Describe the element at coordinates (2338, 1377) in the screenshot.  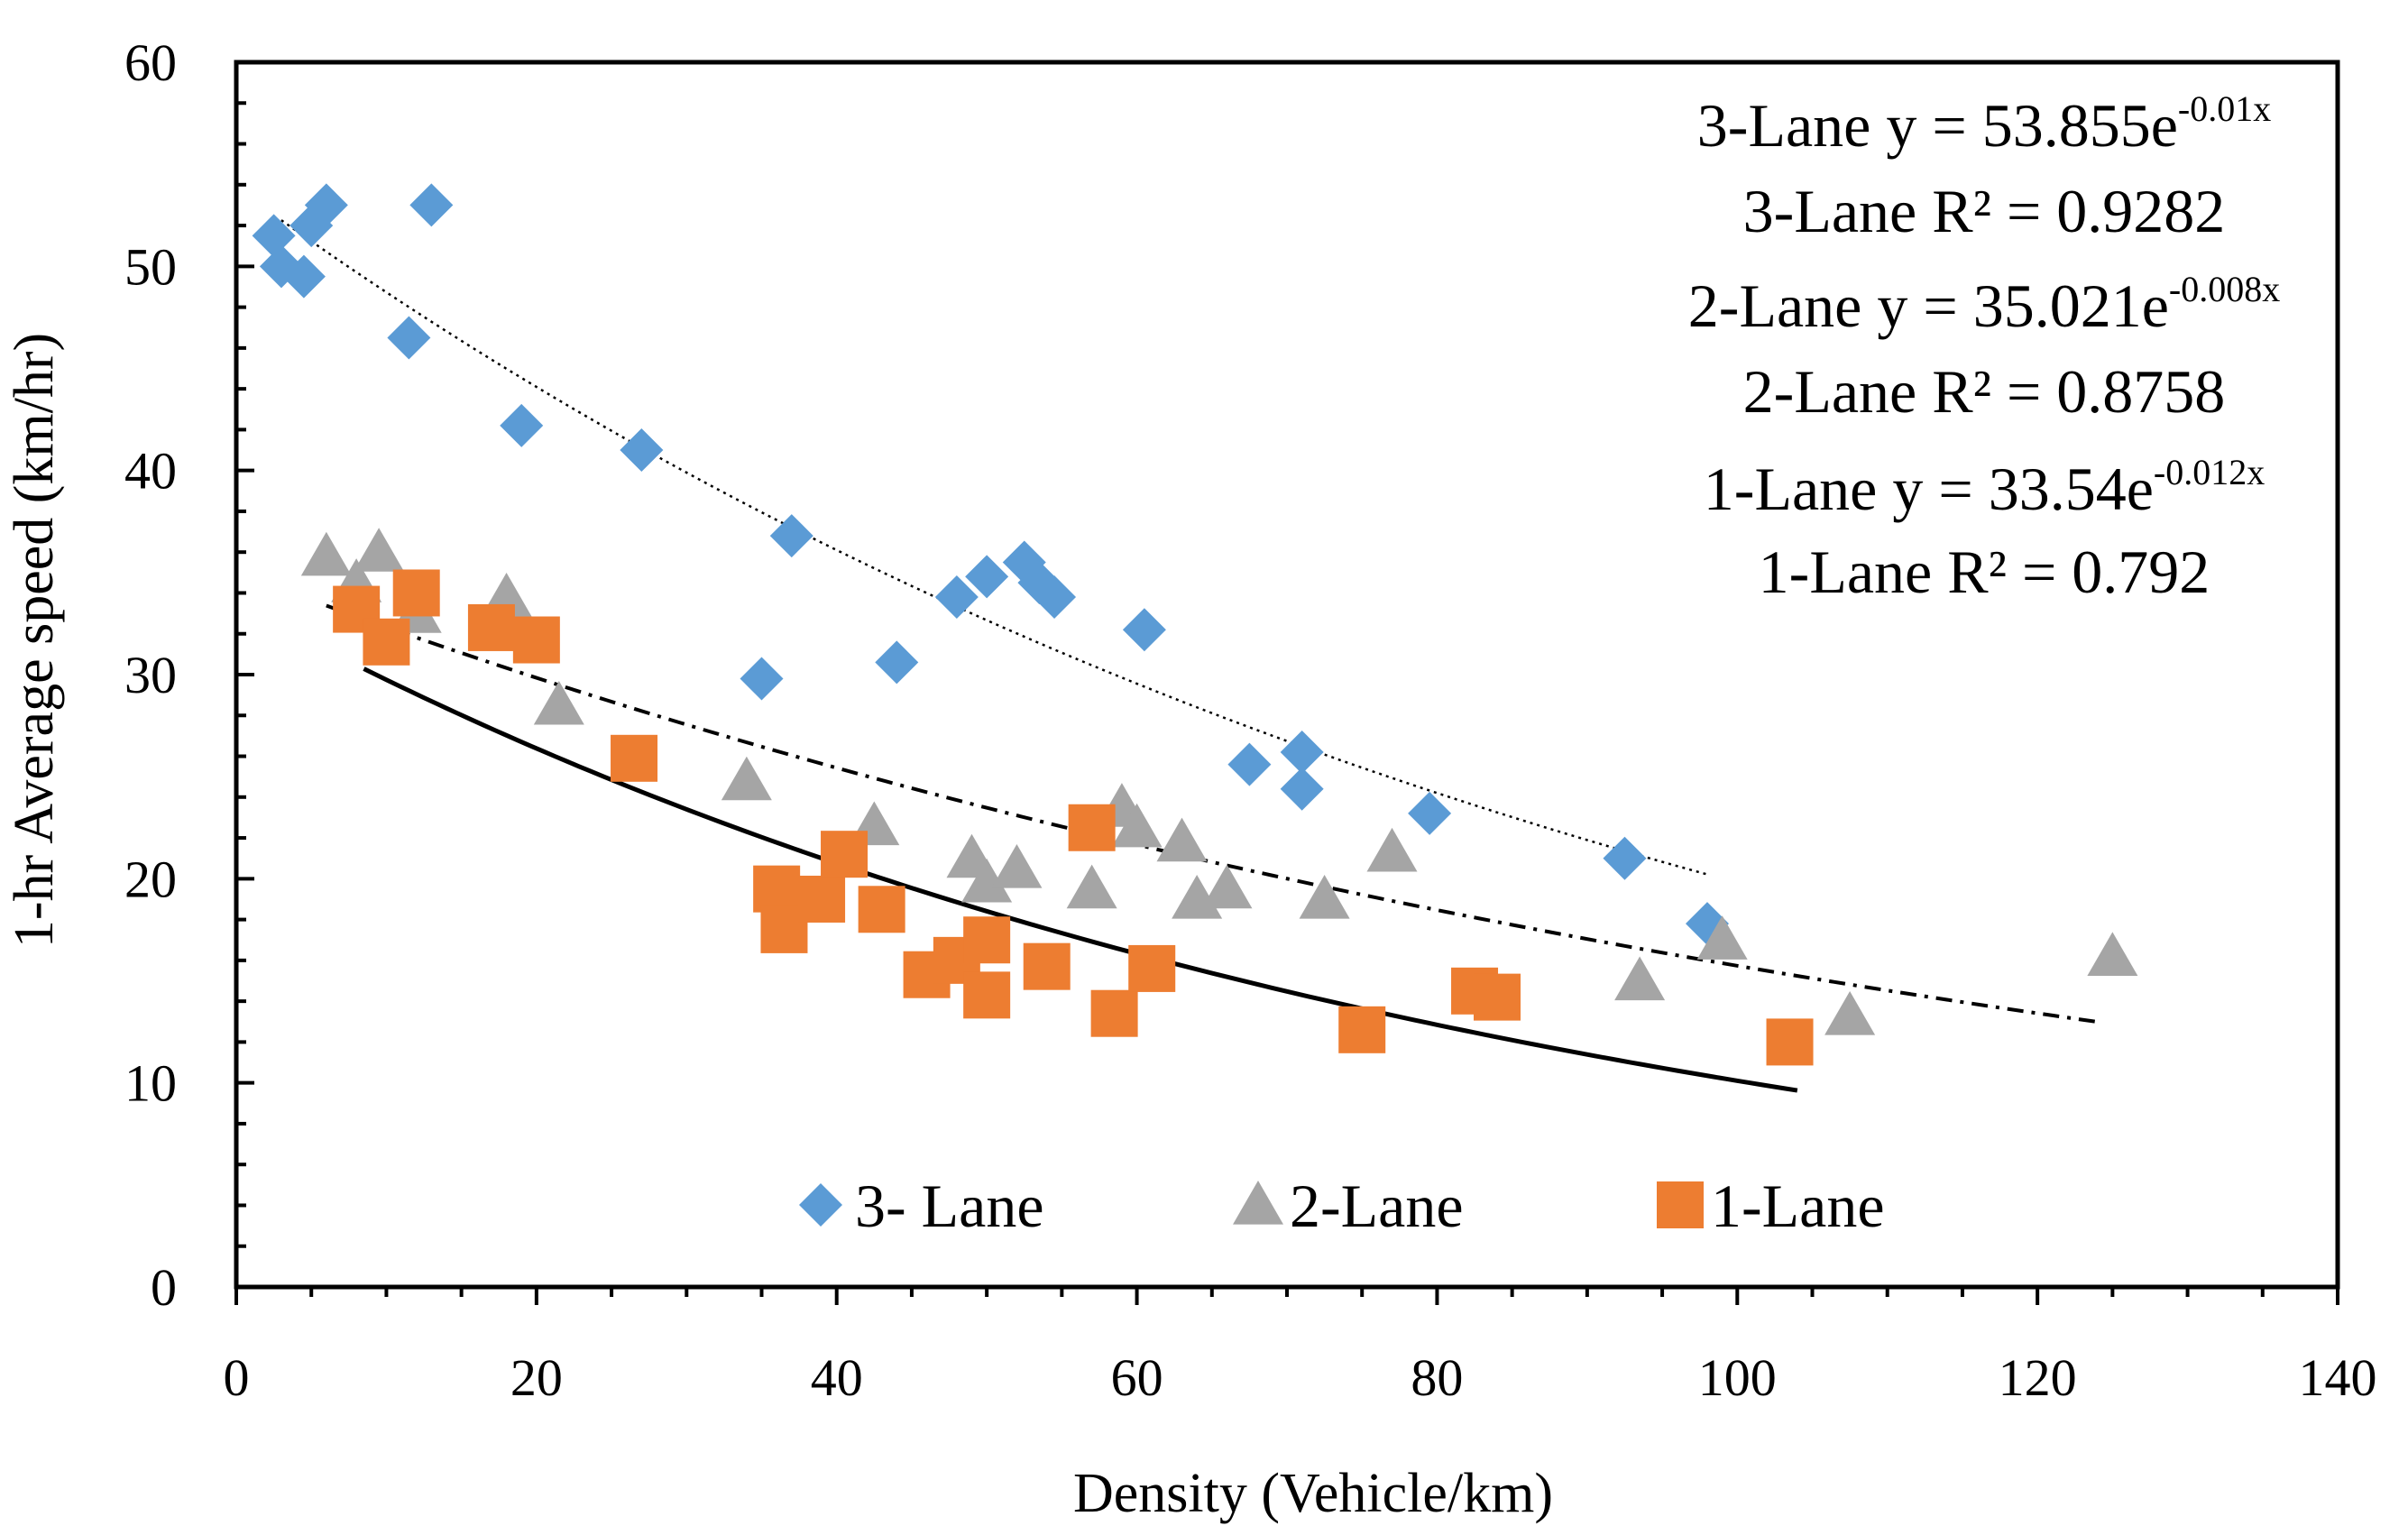
I see `x-tick-label: 140` at that location.